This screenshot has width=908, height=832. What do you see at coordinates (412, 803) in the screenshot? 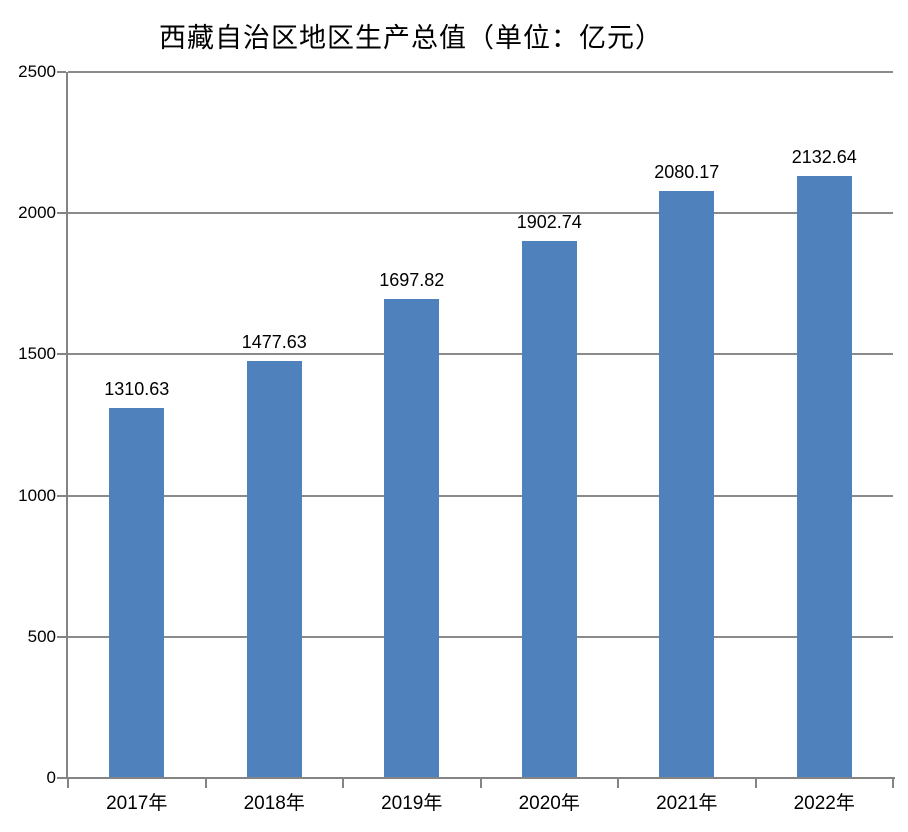
I see `x-axis-category-label: 2019年` at bounding box center [412, 803].